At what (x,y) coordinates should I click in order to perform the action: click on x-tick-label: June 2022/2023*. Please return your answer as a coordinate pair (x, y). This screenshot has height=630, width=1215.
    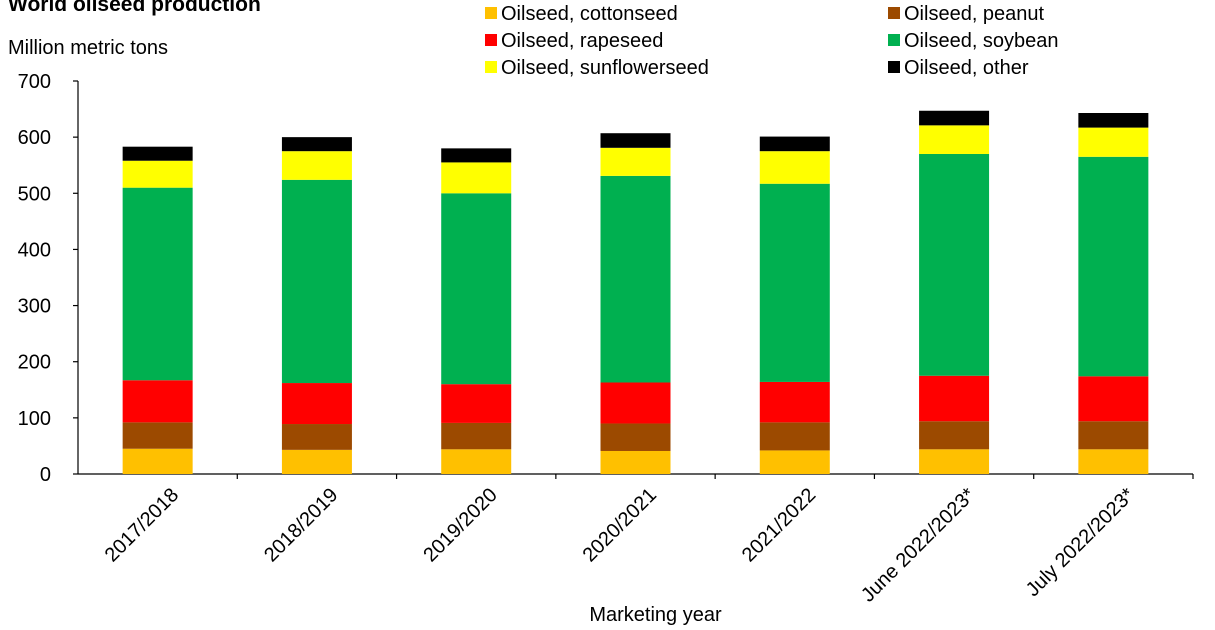
    Looking at the image, I should click on (918, 545).